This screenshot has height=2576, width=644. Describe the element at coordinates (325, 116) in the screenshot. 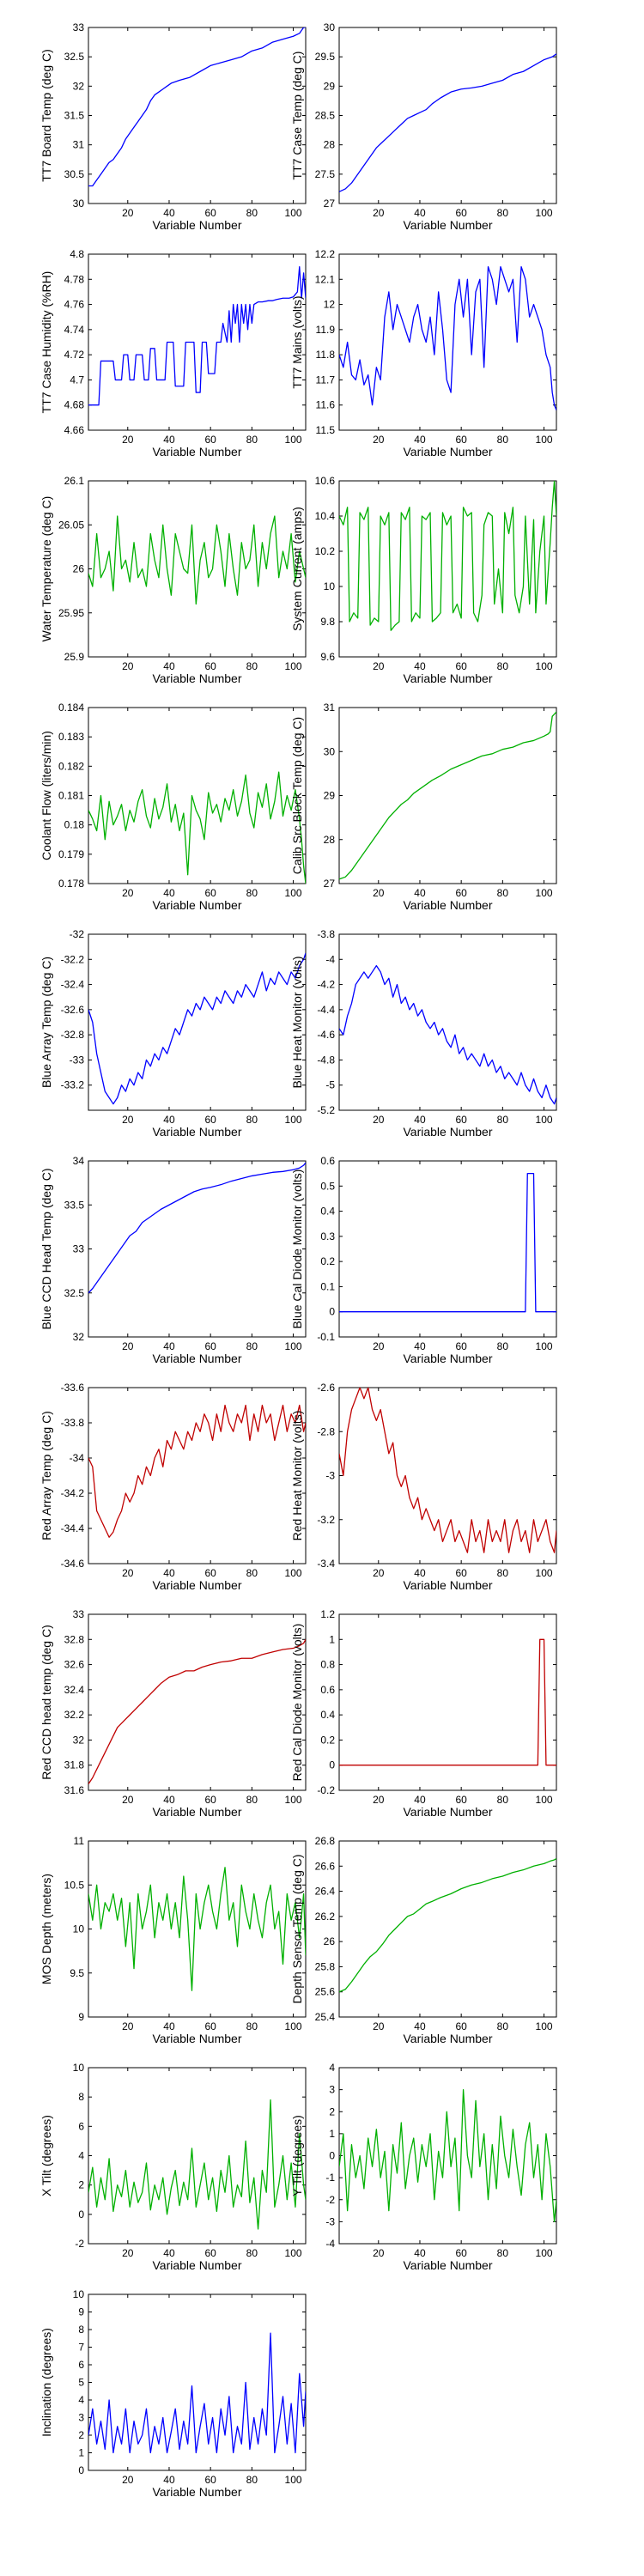

I see `y-tick-label: 28.5` at that location.